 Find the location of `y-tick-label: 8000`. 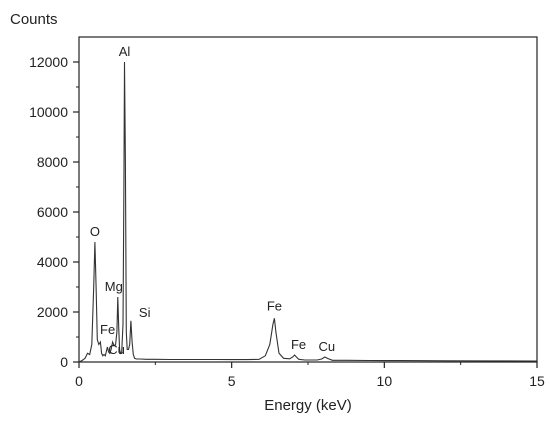

y-tick-label: 8000 is located at coordinates (52, 162).